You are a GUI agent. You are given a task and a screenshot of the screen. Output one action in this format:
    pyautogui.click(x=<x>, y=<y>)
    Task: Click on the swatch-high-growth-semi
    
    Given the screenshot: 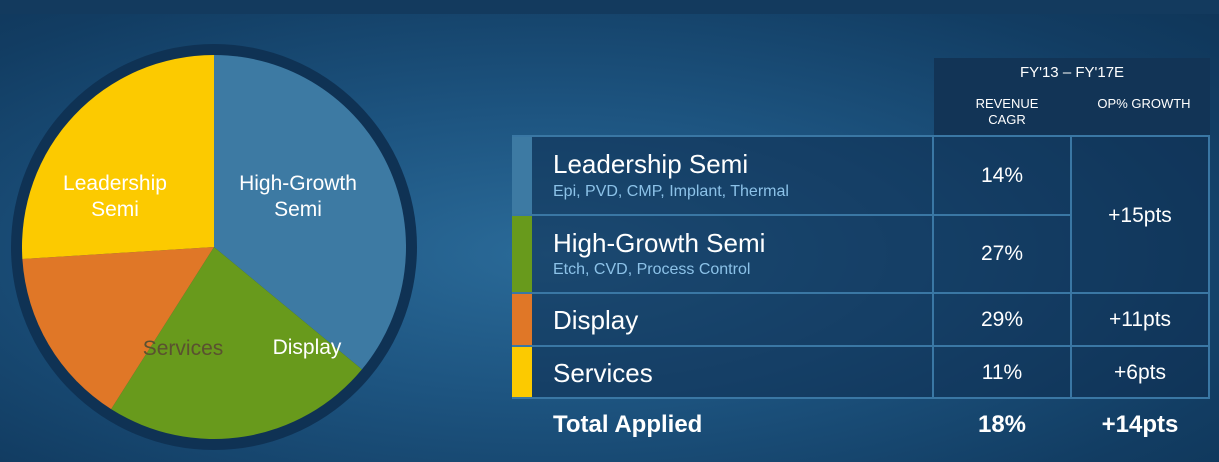 What is the action you would take?
    pyautogui.click(x=522, y=254)
    